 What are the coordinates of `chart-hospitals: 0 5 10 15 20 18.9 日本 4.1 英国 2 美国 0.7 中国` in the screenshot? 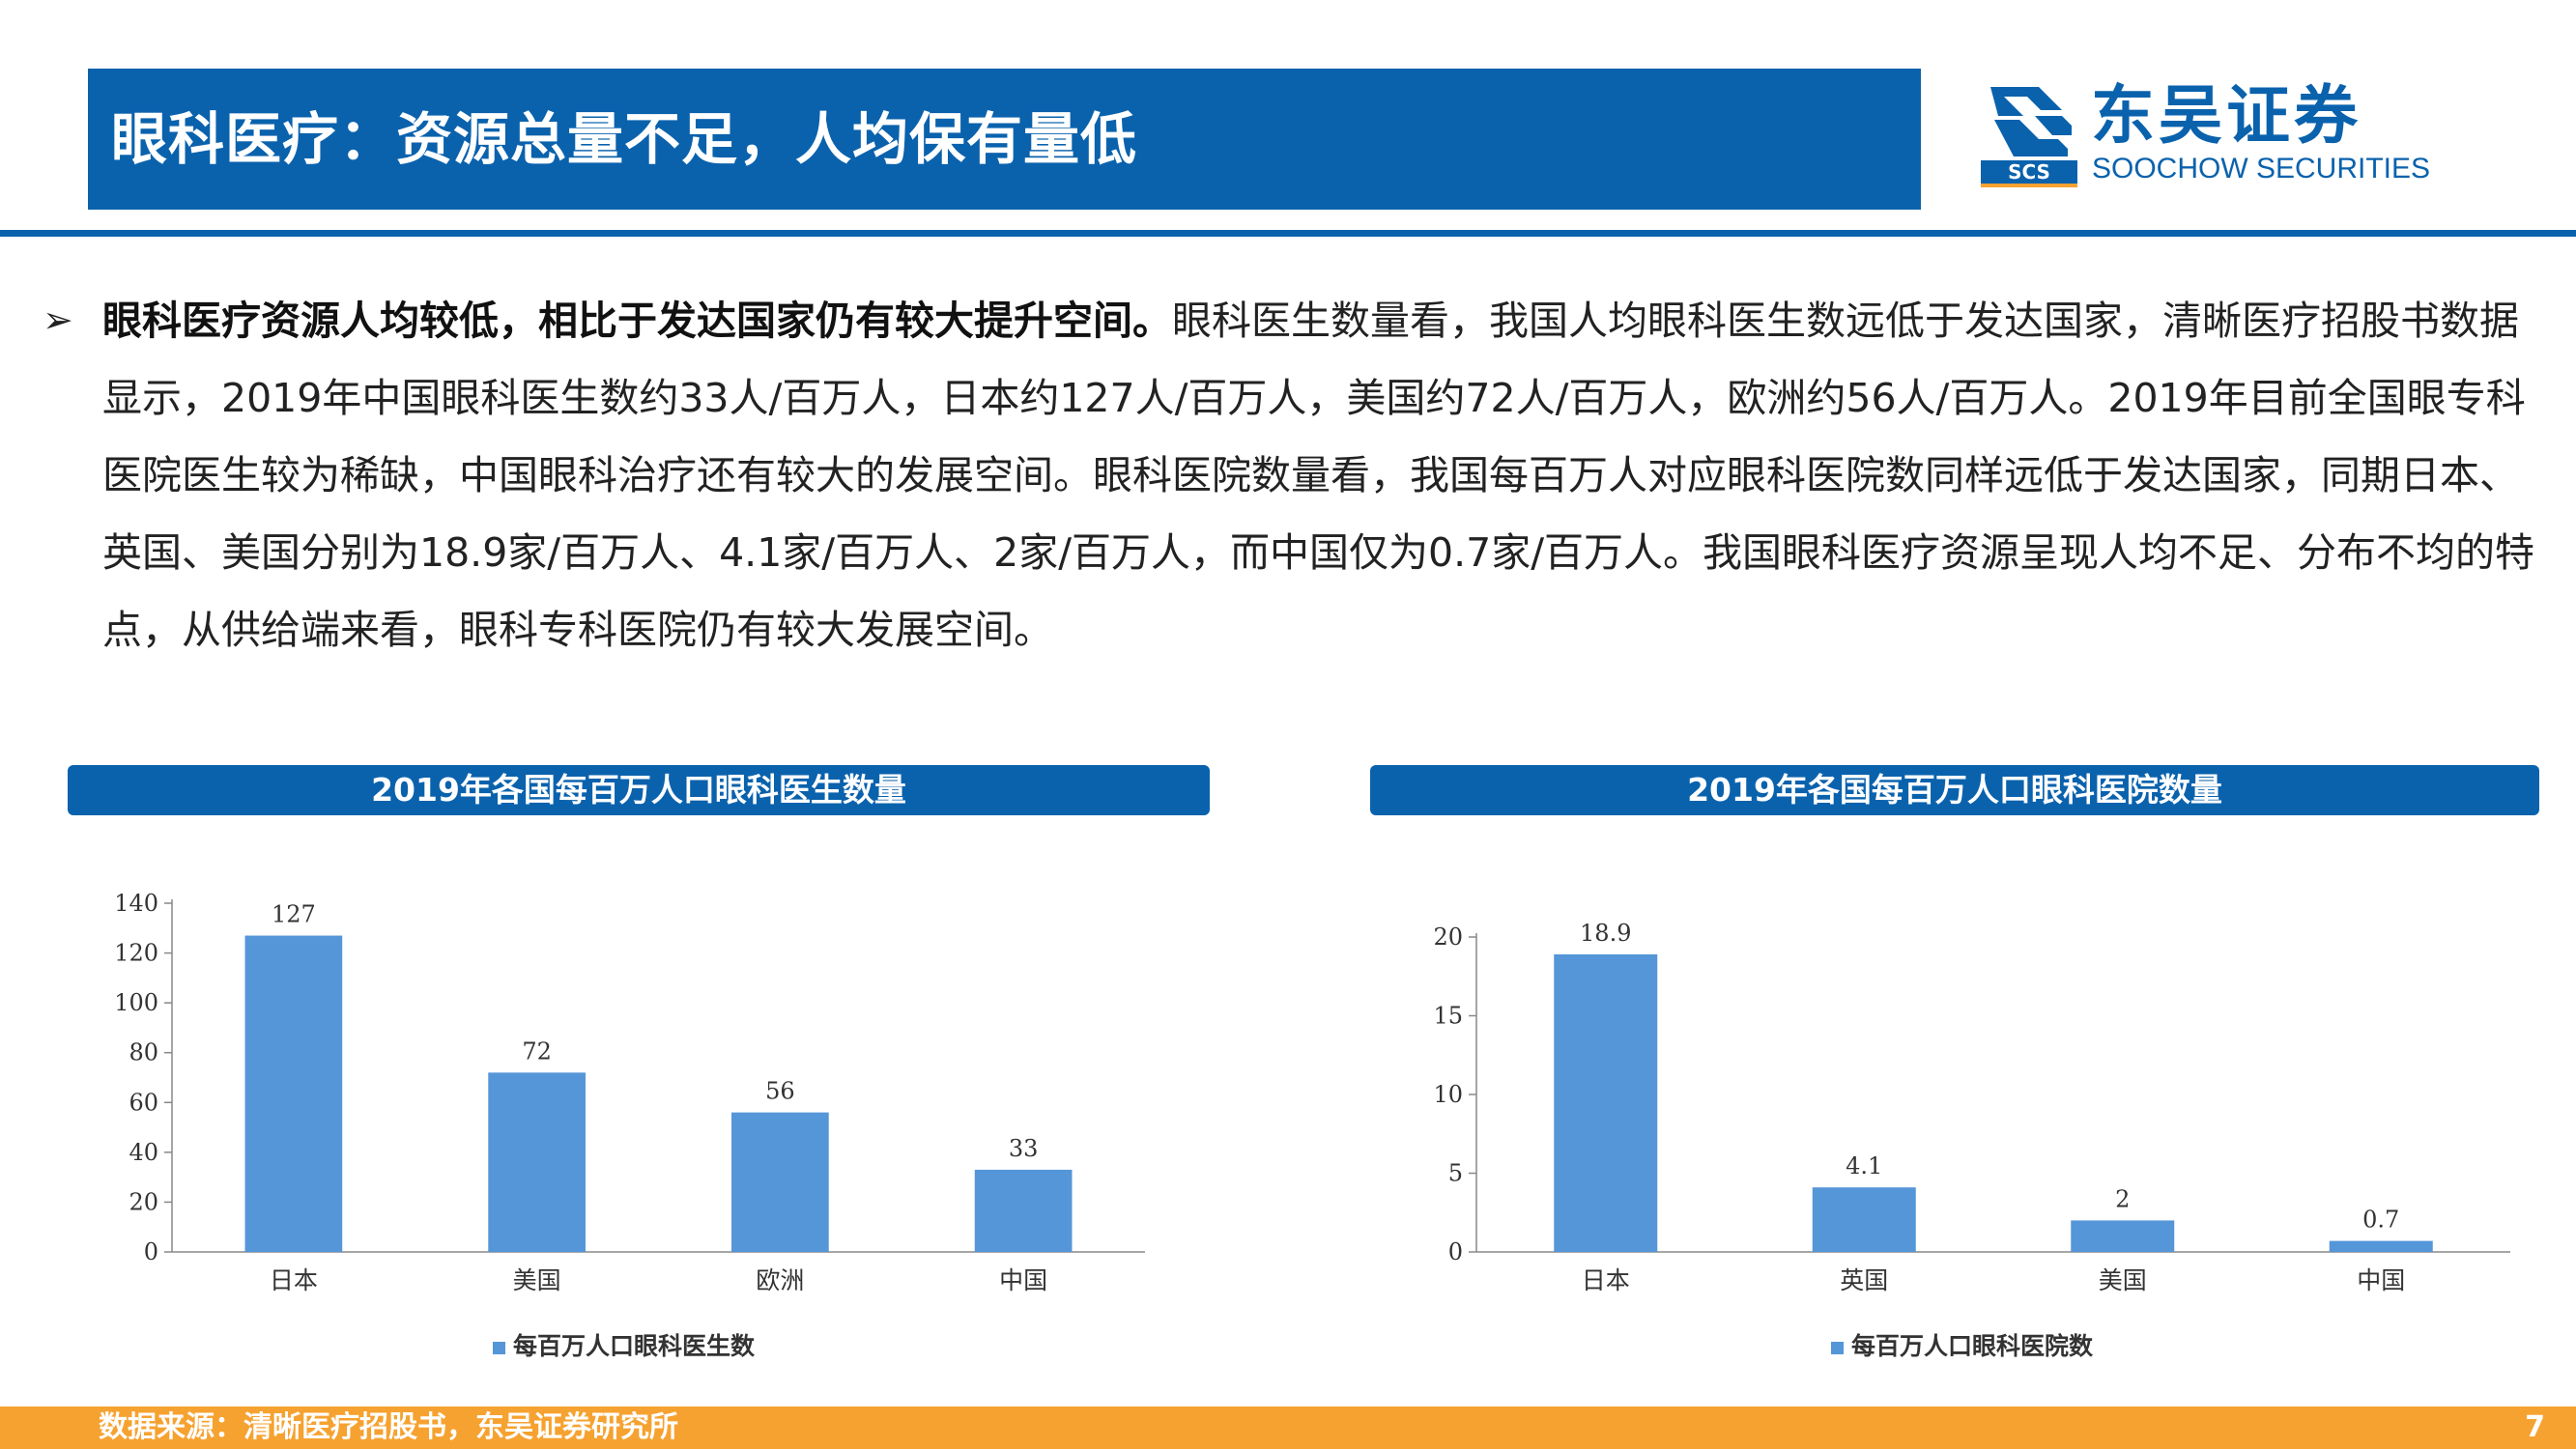 It's located at (1972, 1107).